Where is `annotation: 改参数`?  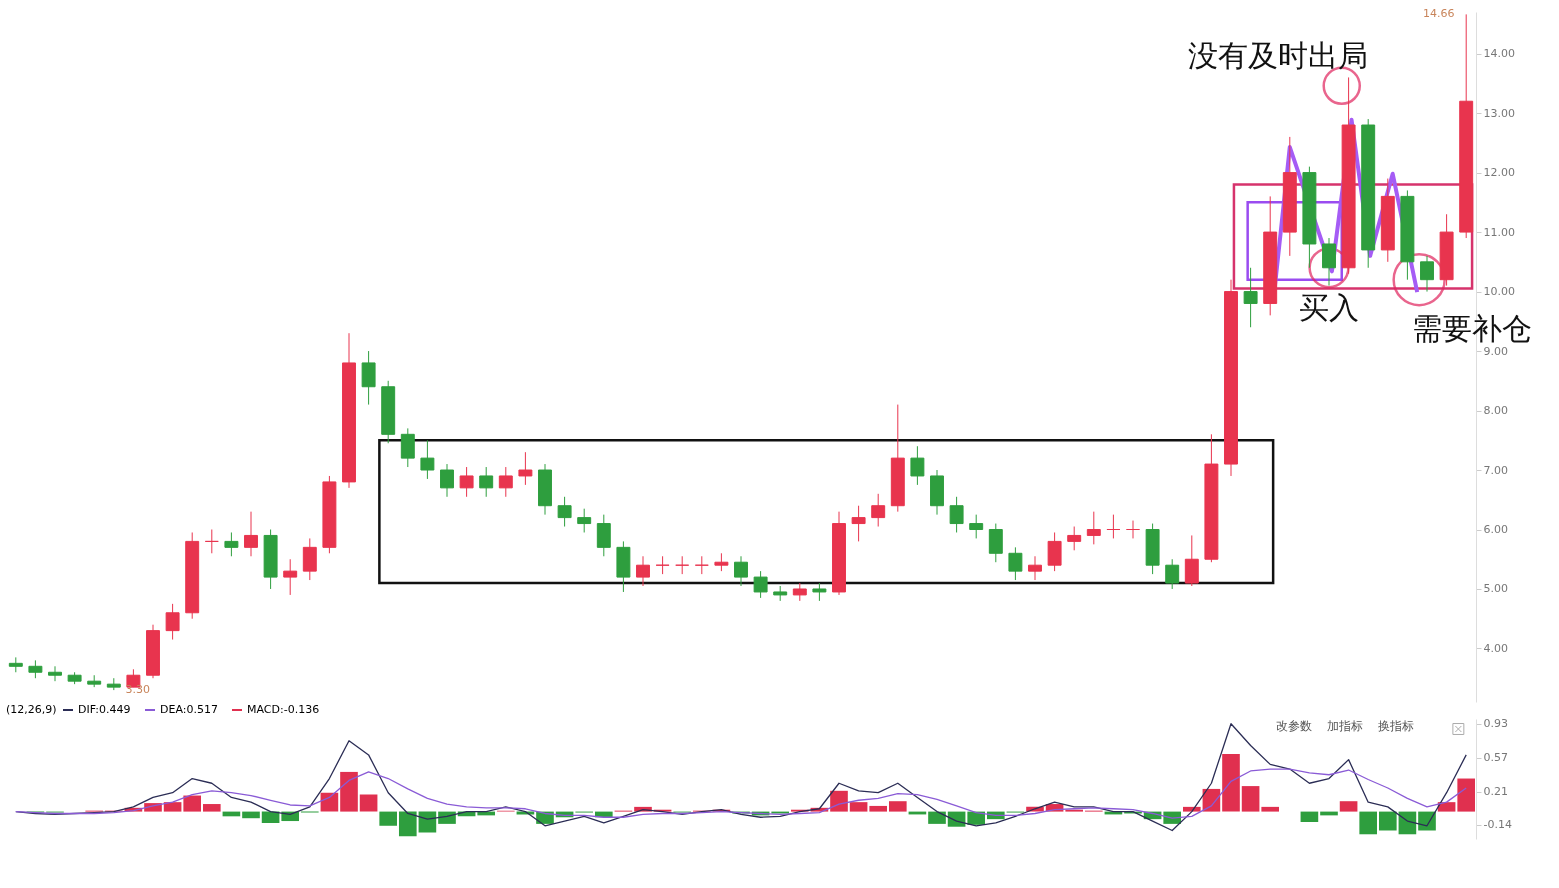 annotation: 改参数 is located at coordinates (1293, 726).